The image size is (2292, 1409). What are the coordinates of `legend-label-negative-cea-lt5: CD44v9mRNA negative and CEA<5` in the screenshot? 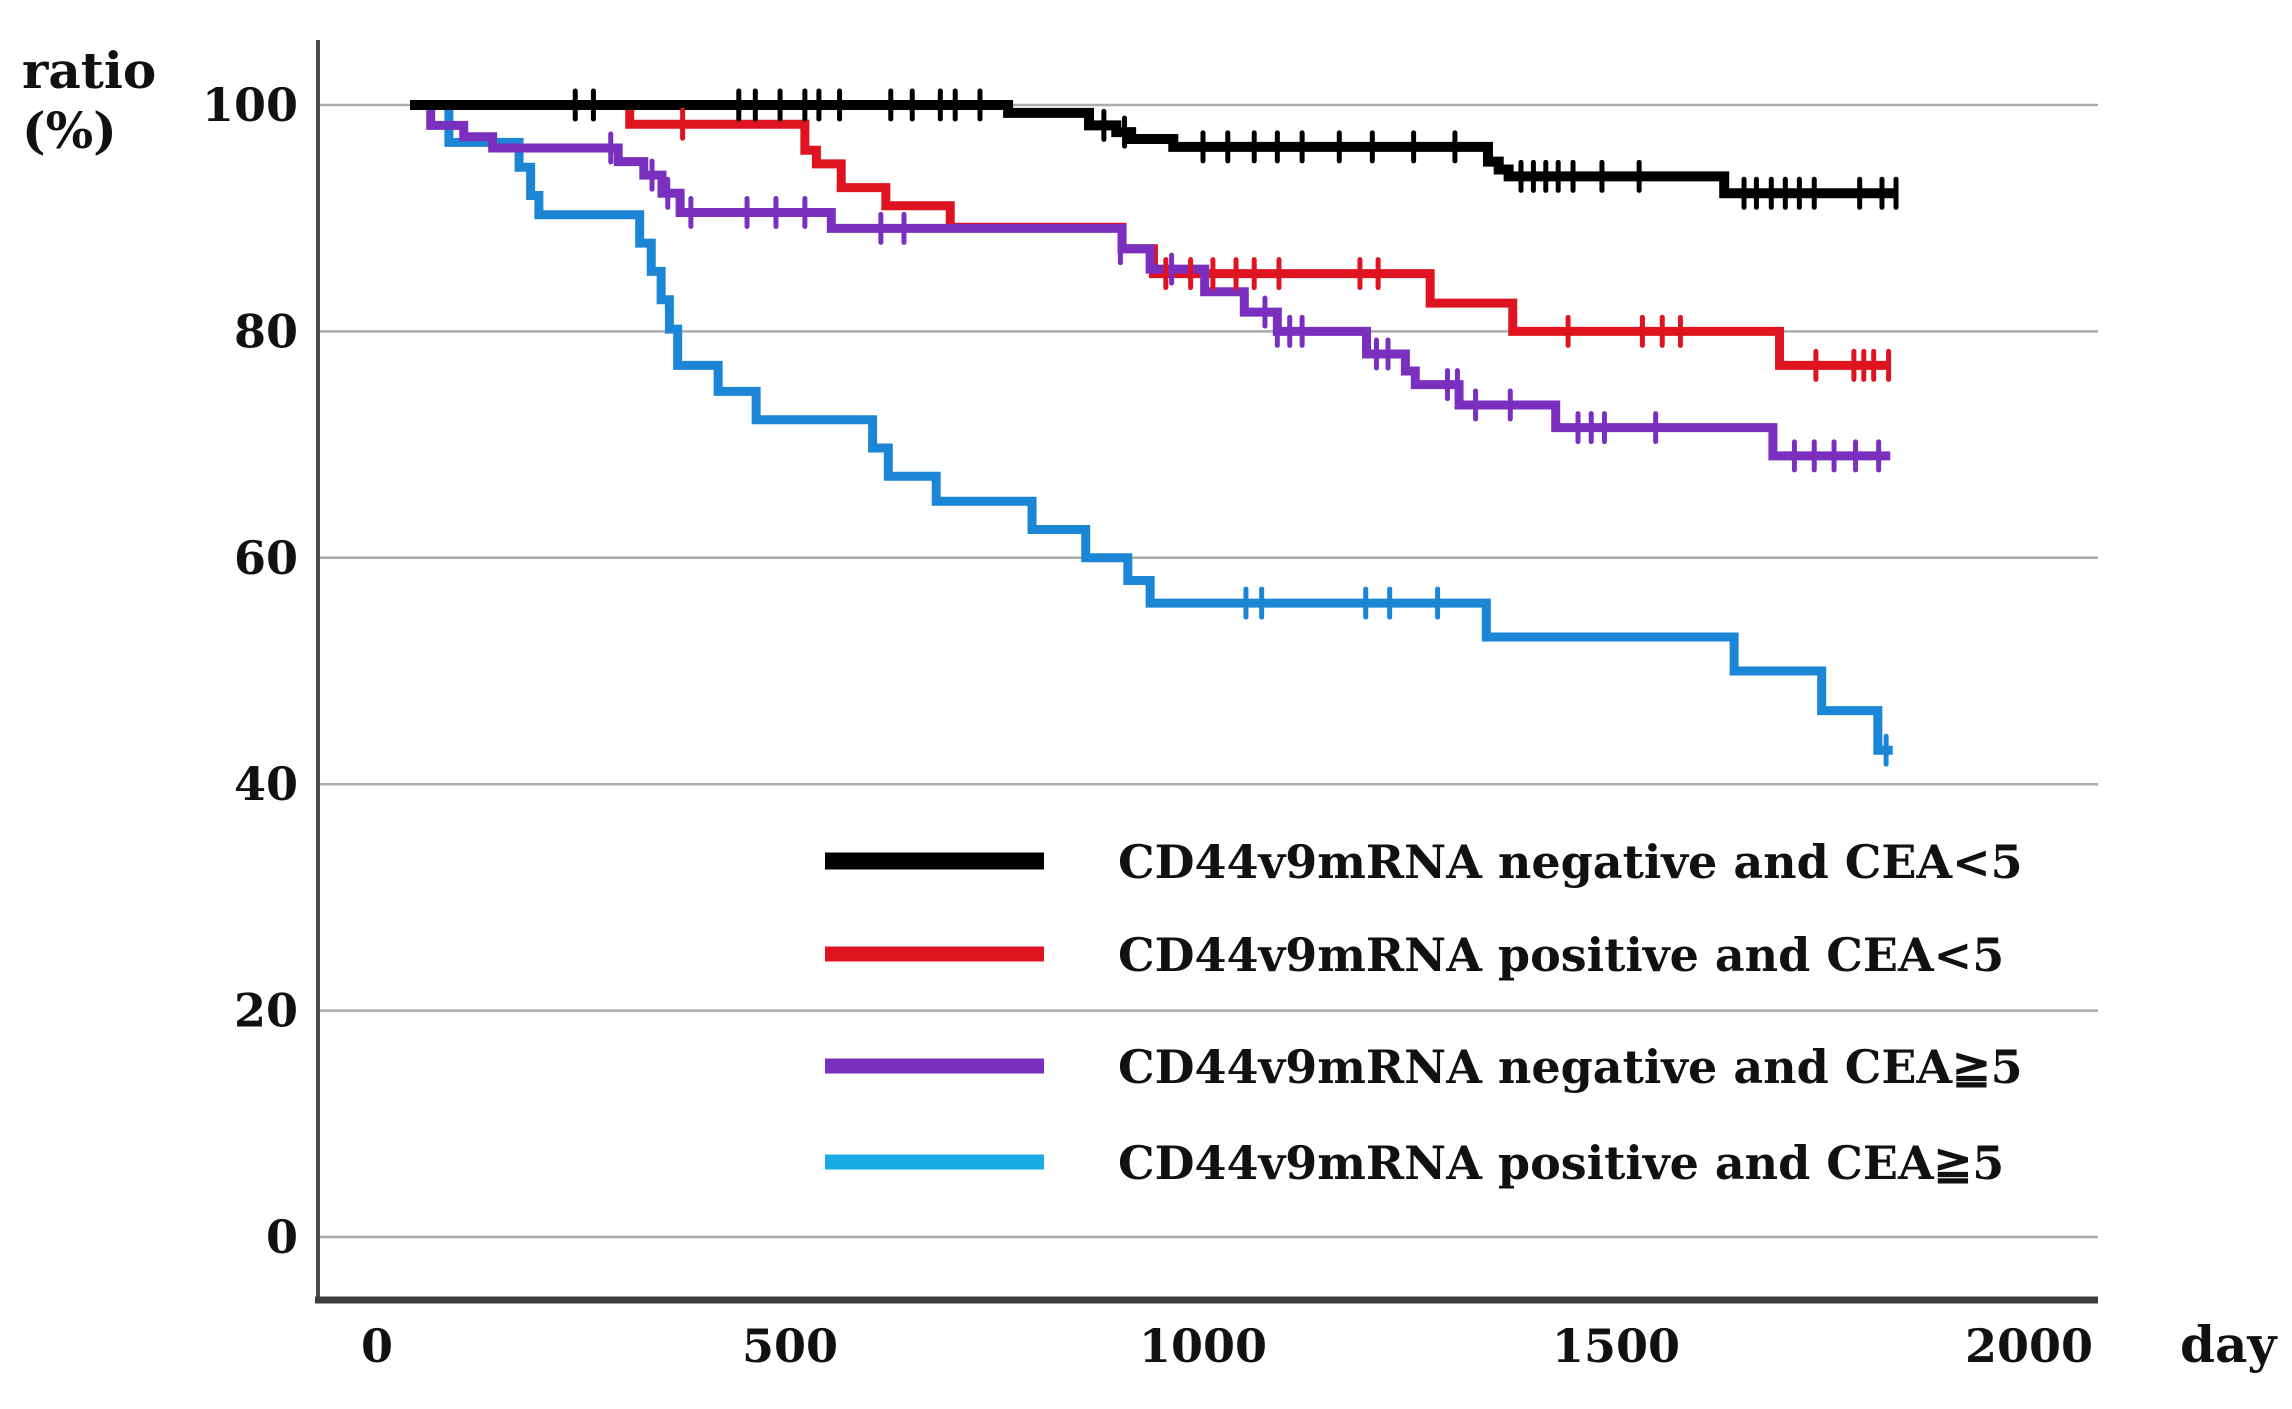 It's located at (1570, 862).